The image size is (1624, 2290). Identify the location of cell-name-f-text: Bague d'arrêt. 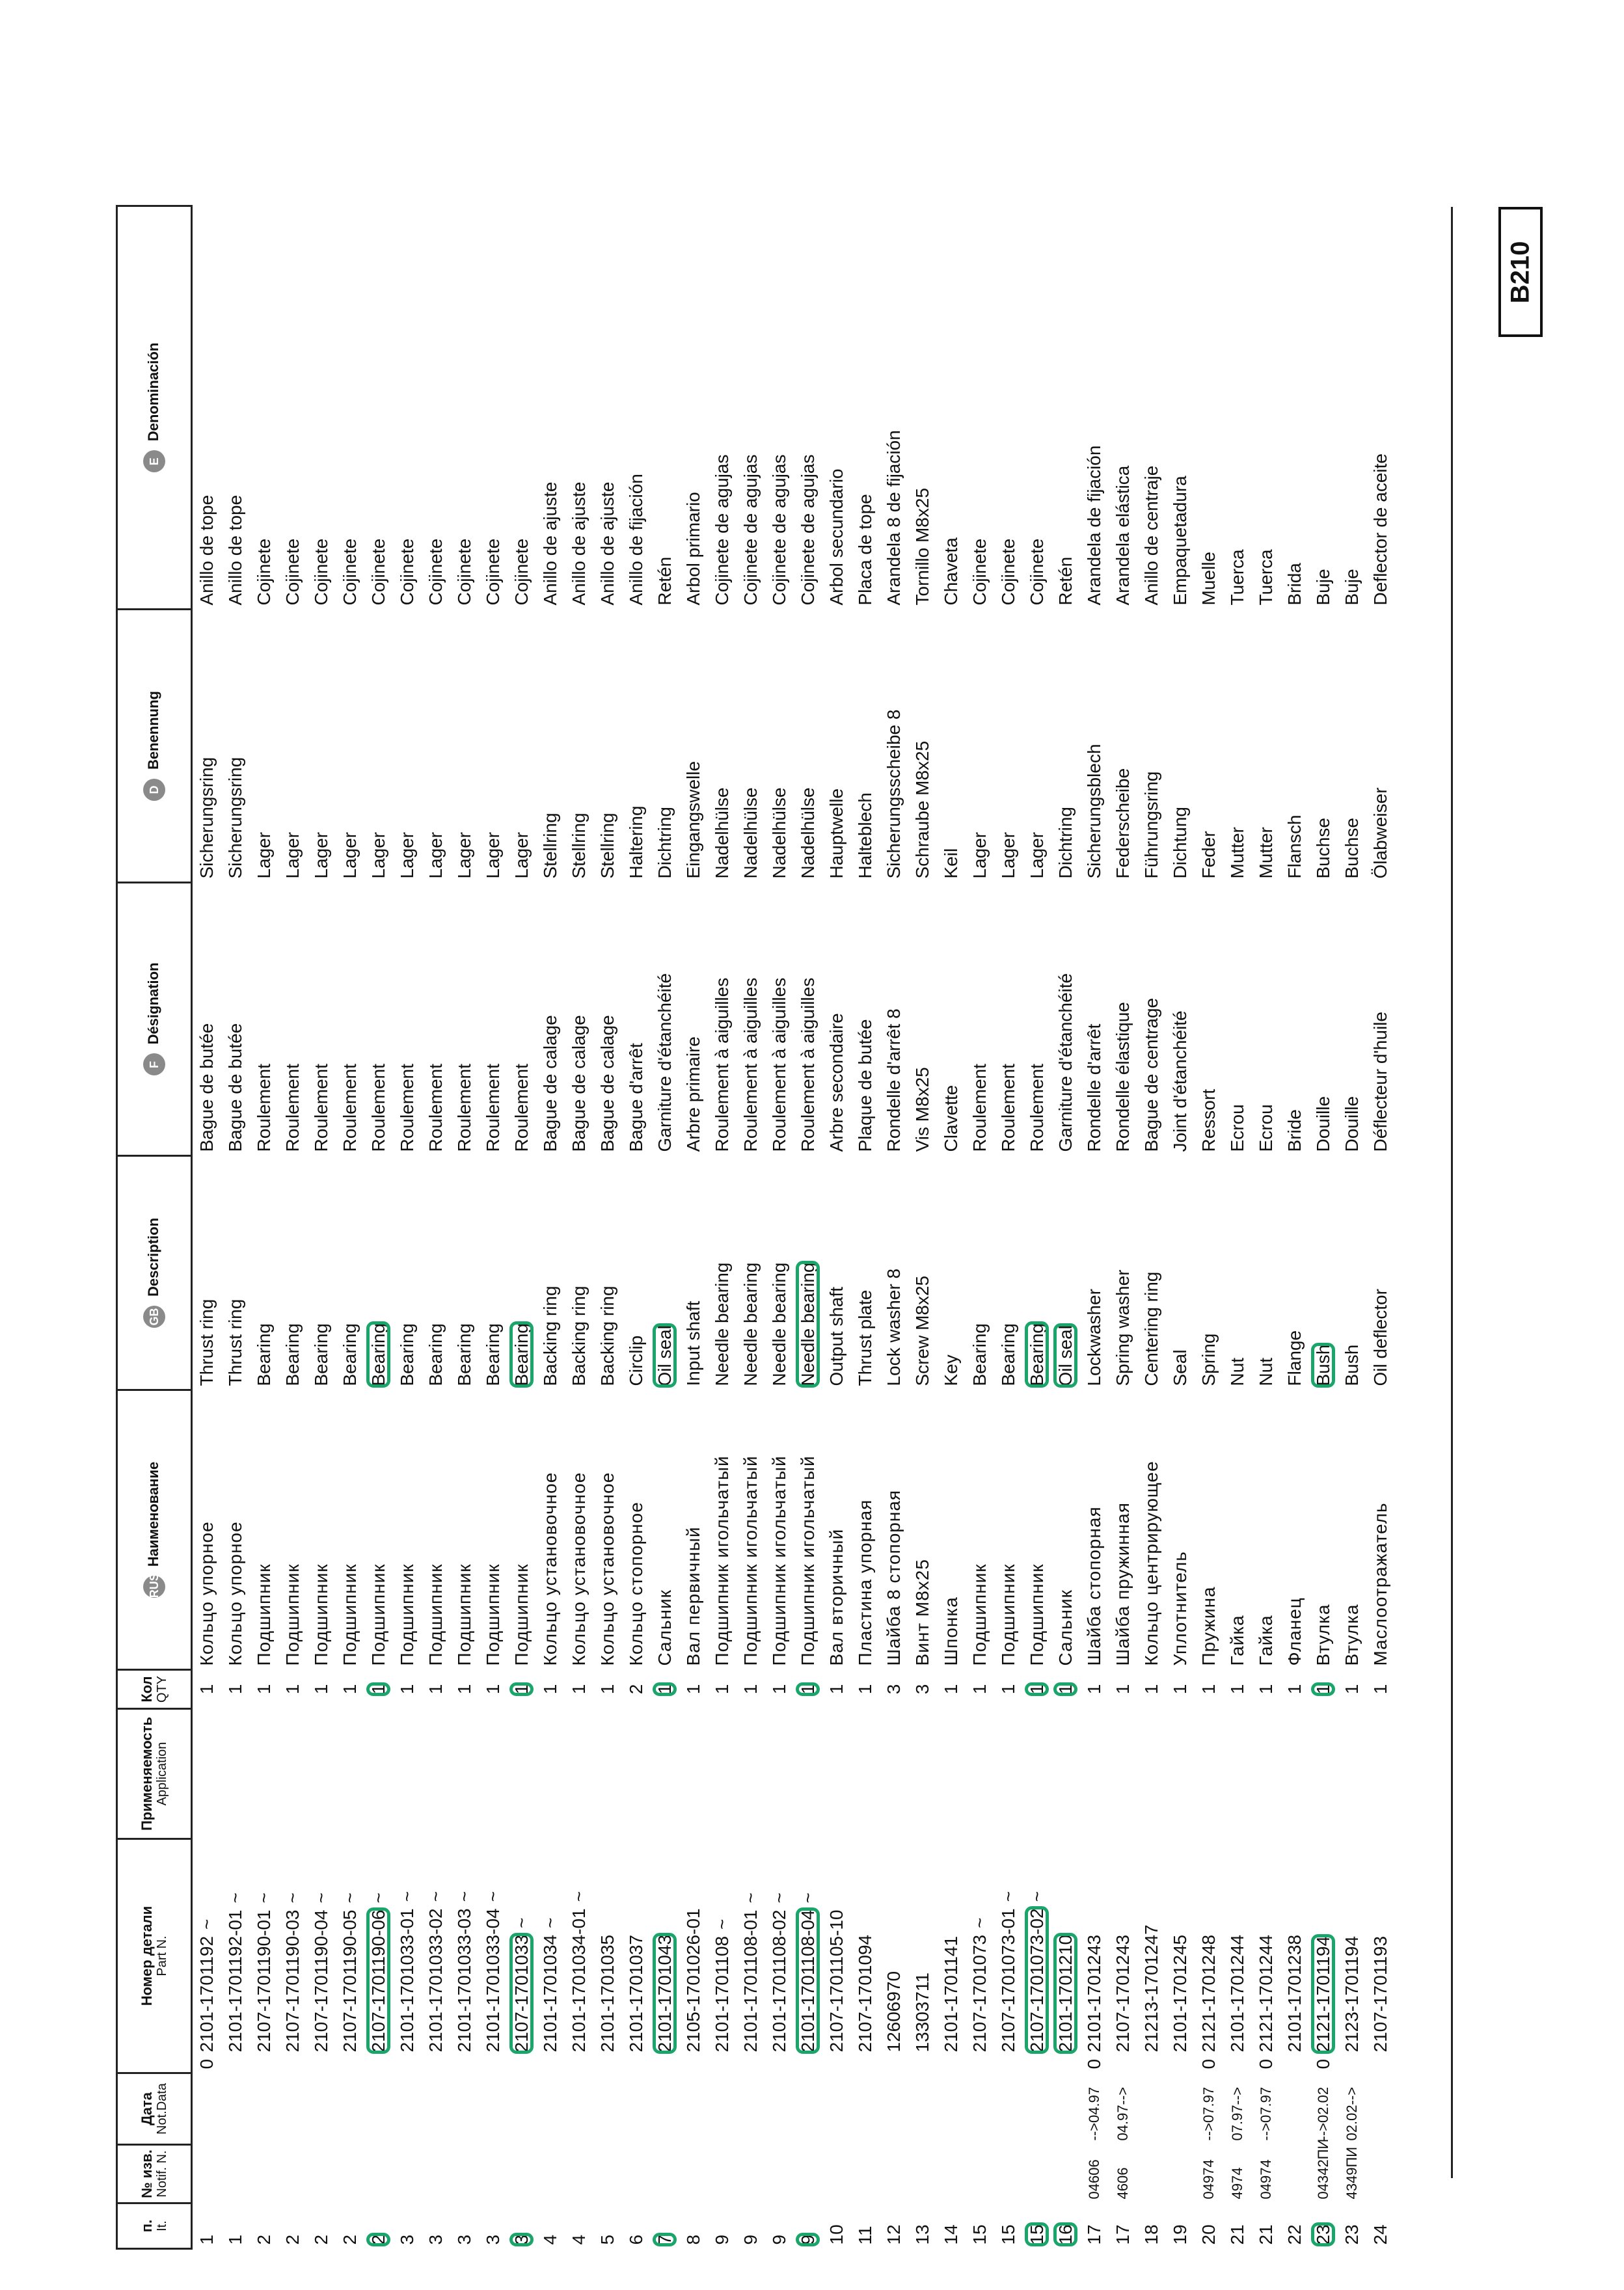
(636, 1097).